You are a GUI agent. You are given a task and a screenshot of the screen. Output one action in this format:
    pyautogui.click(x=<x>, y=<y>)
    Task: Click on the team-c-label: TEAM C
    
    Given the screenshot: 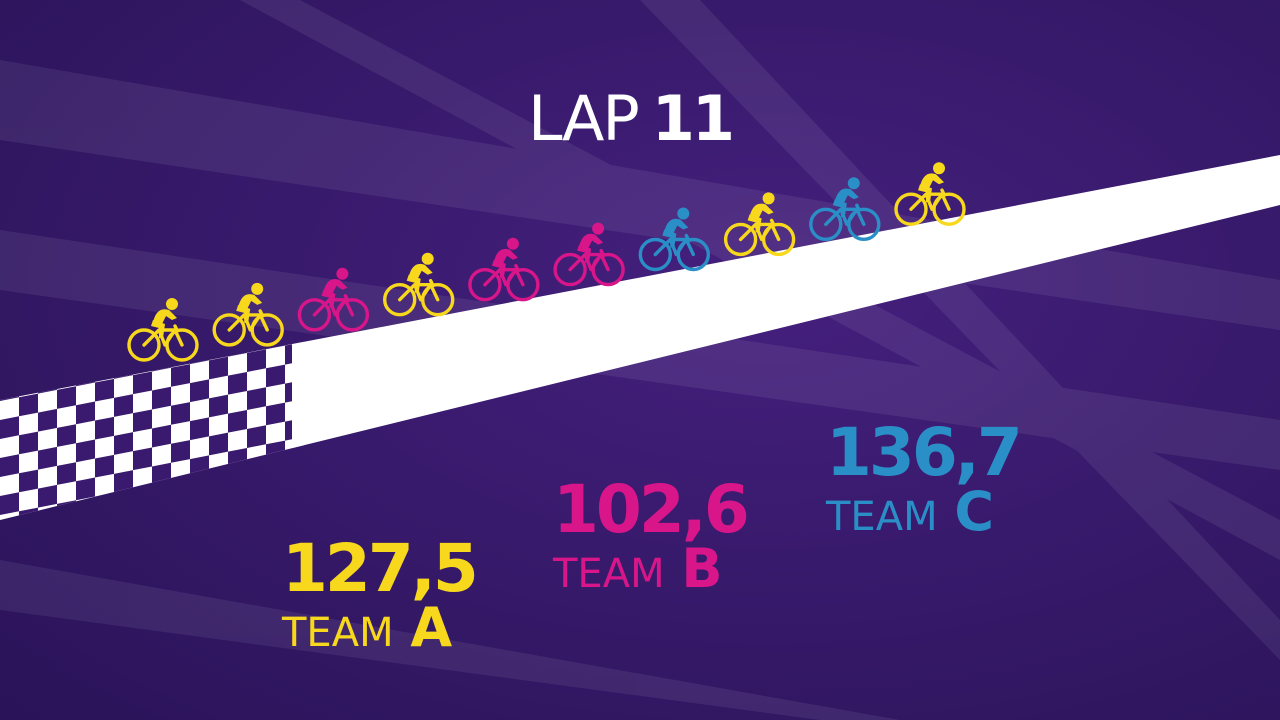 What is the action you would take?
    pyautogui.click(x=923, y=513)
    